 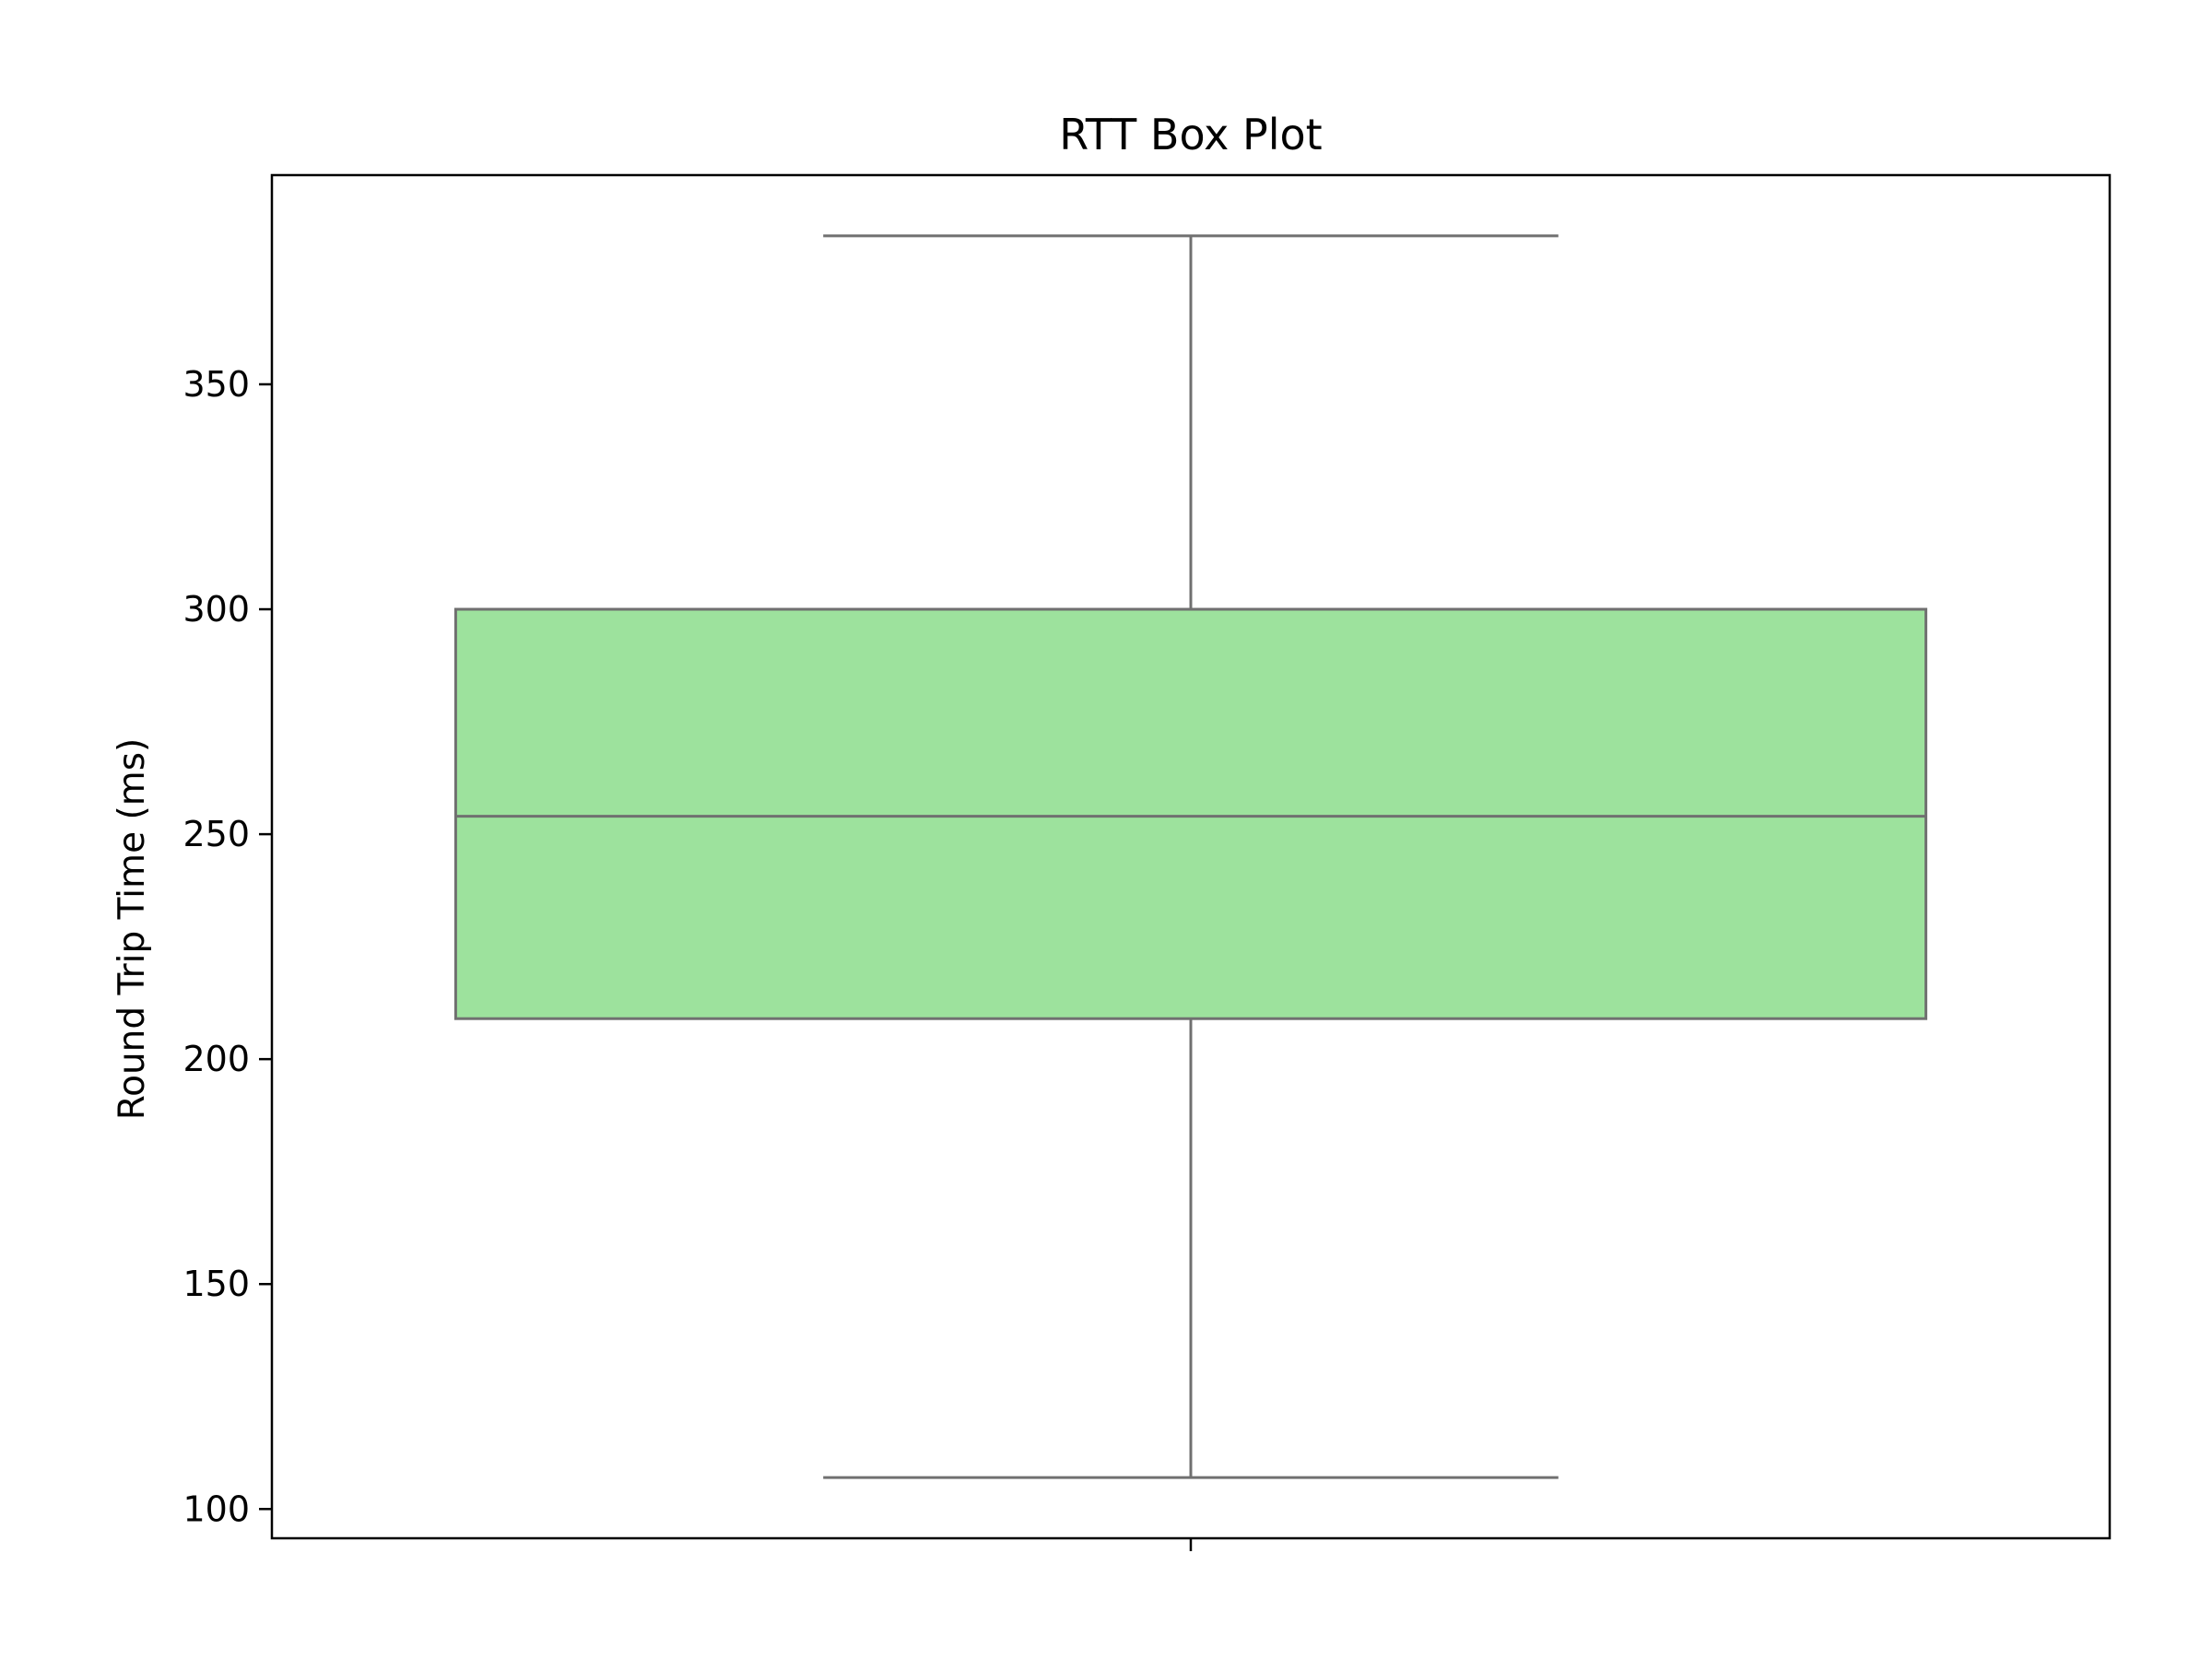 I want to click on y-tick-label: 200, so click(x=216, y=1059).